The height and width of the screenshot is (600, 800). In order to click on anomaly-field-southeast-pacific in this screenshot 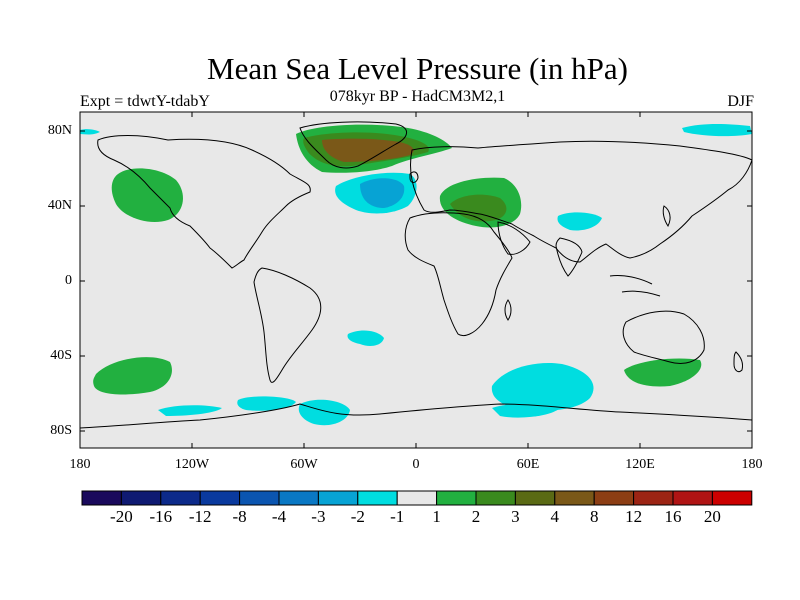, I will do `click(132, 376)`.